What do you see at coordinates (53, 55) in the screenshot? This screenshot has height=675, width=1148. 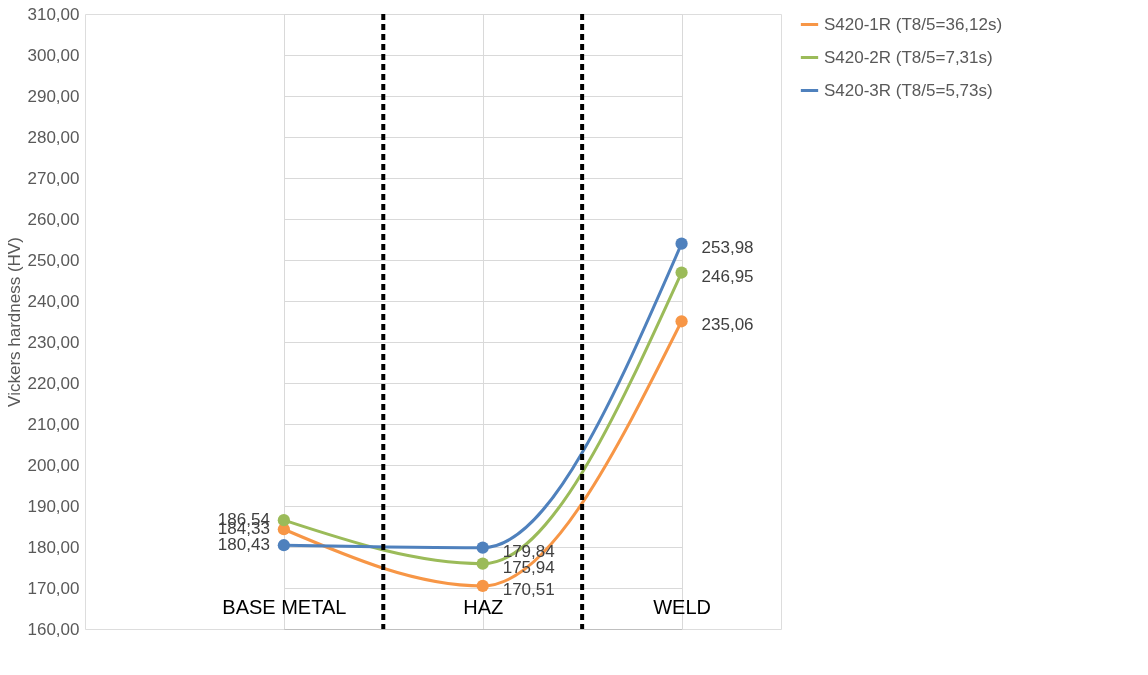 I see `y-tick-label: 300,00` at bounding box center [53, 55].